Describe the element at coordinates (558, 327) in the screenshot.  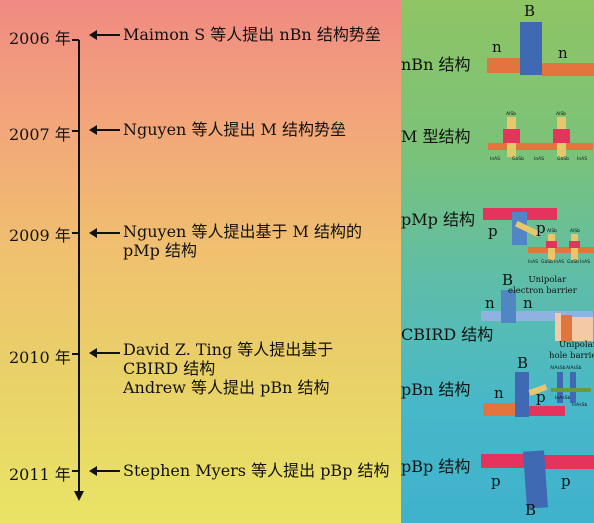
I see `cbird-hole-layer-c` at that location.